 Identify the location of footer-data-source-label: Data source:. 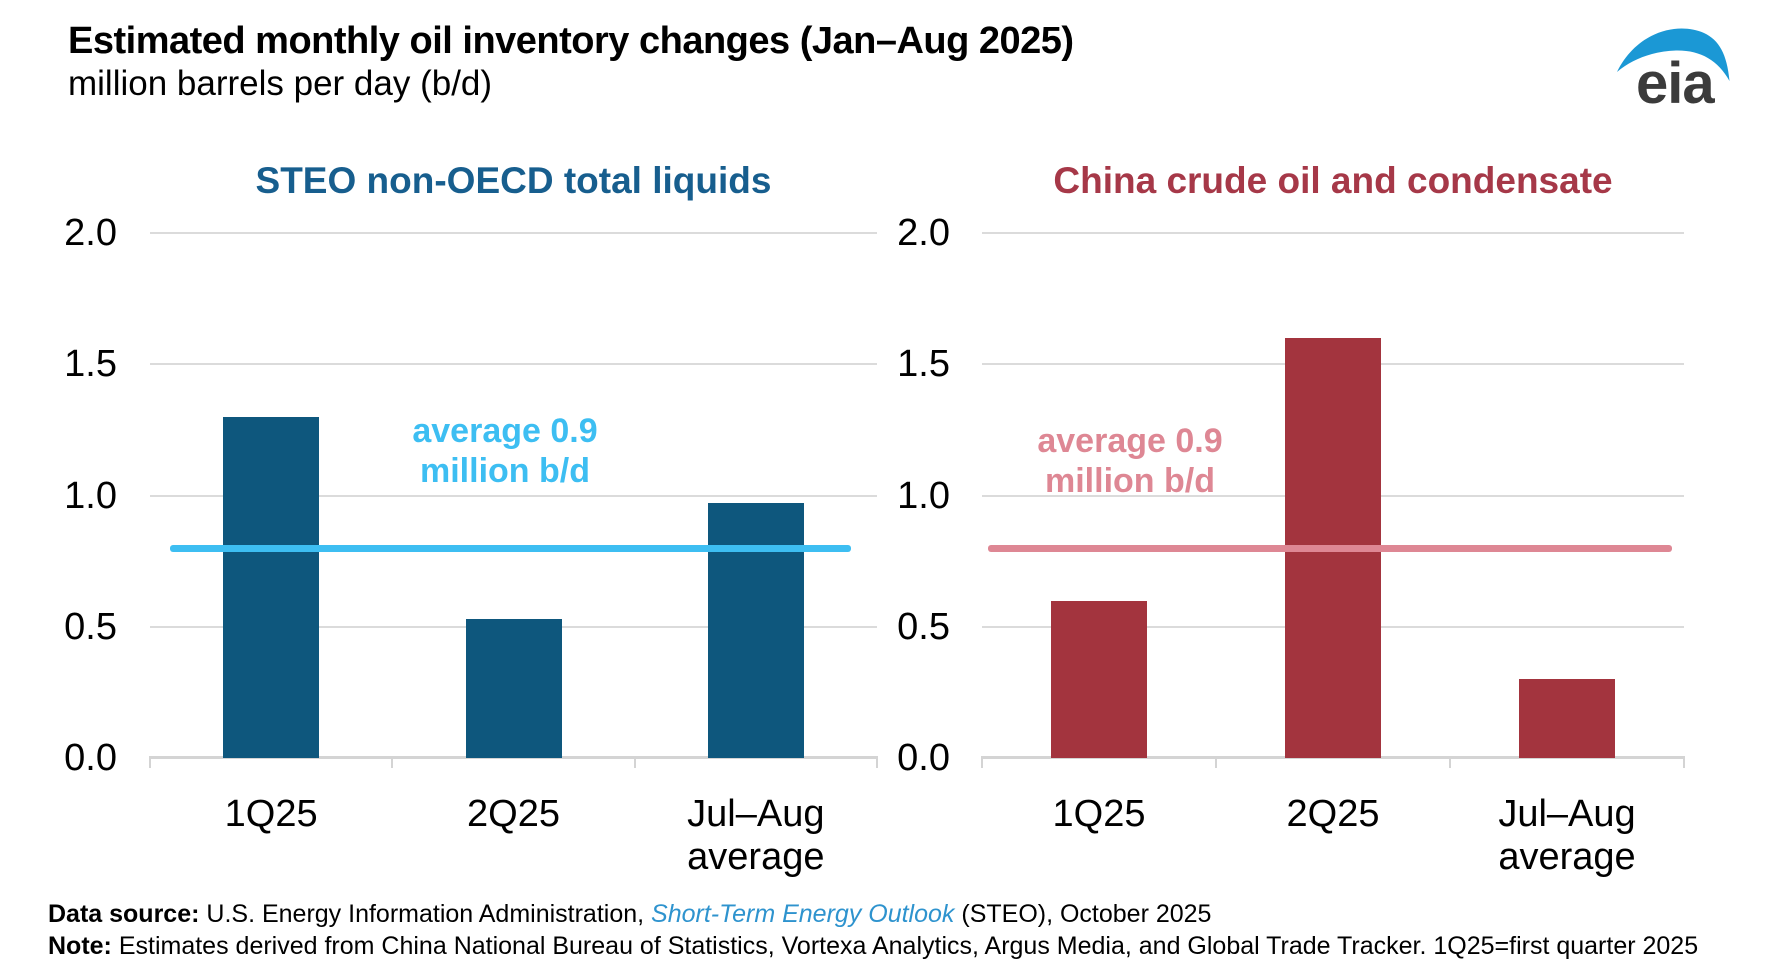
(124, 914).